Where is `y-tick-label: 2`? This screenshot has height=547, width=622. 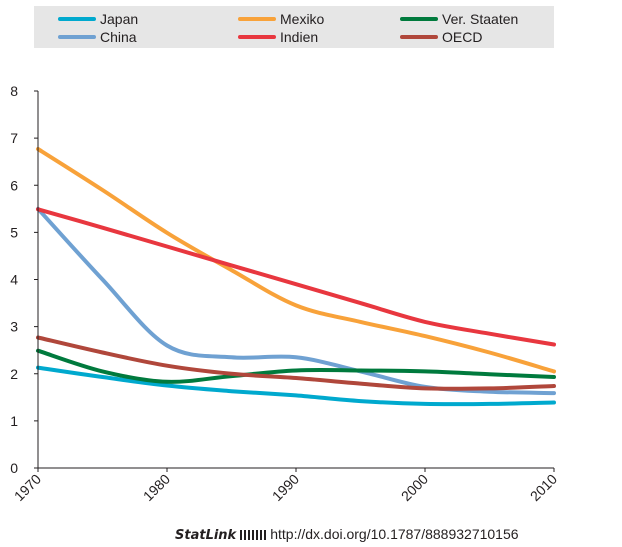
y-tick-label: 2 is located at coordinates (14, 374).